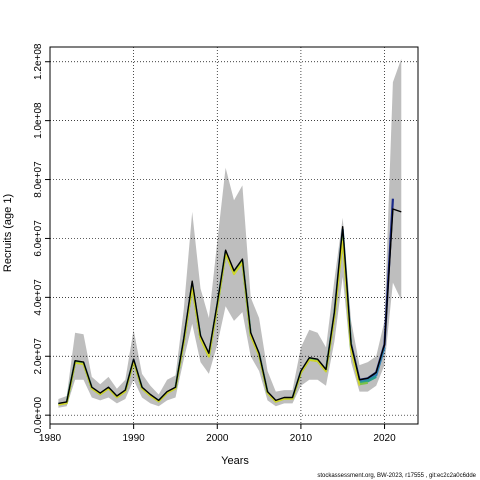 The image size is (480, 480). Describe the element at coordinates (38, 297) in the screenshot. I see `y-tick-label-2: 4.0e+07` at that location.